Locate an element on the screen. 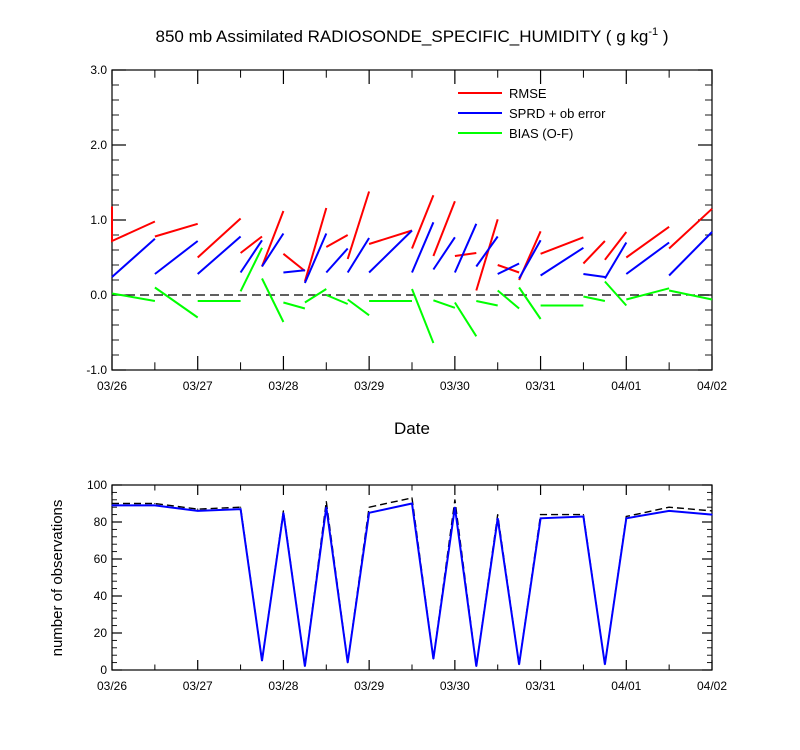  bottom-x-tick-label: 03/28 is located at coordinates (283, 686).